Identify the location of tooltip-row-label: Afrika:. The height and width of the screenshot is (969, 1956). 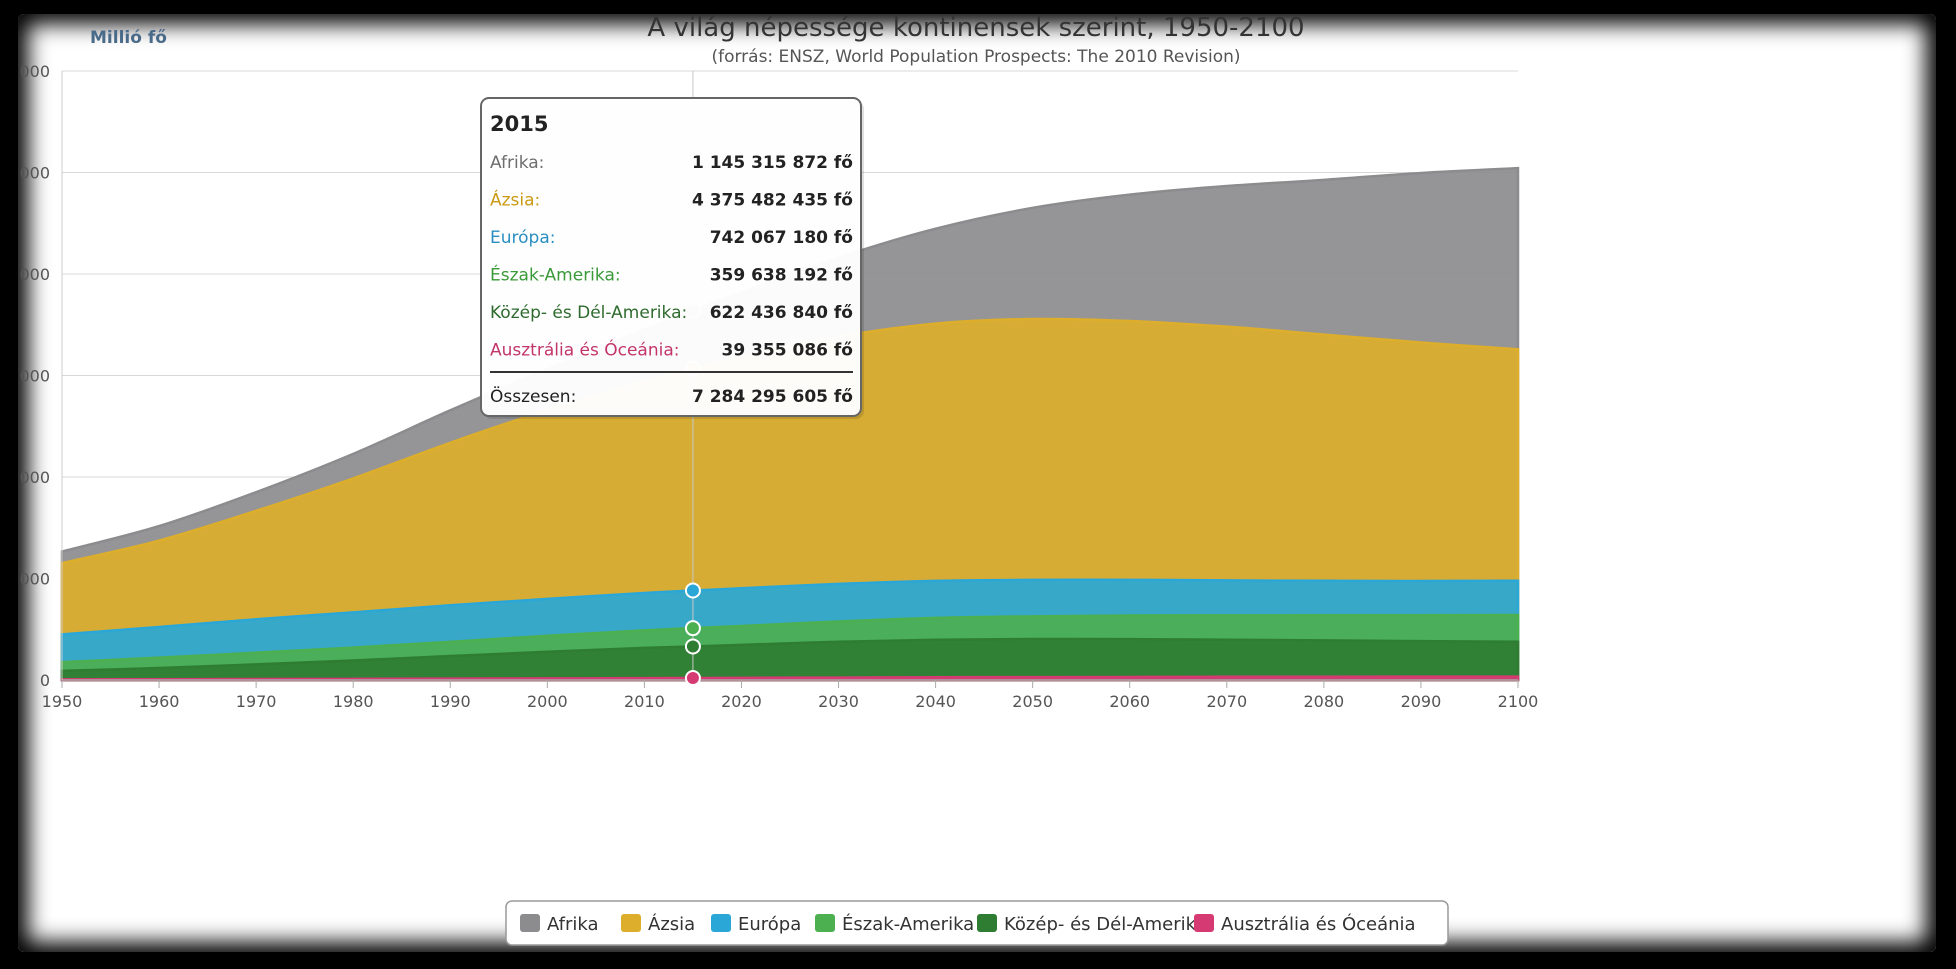
(517, 163).